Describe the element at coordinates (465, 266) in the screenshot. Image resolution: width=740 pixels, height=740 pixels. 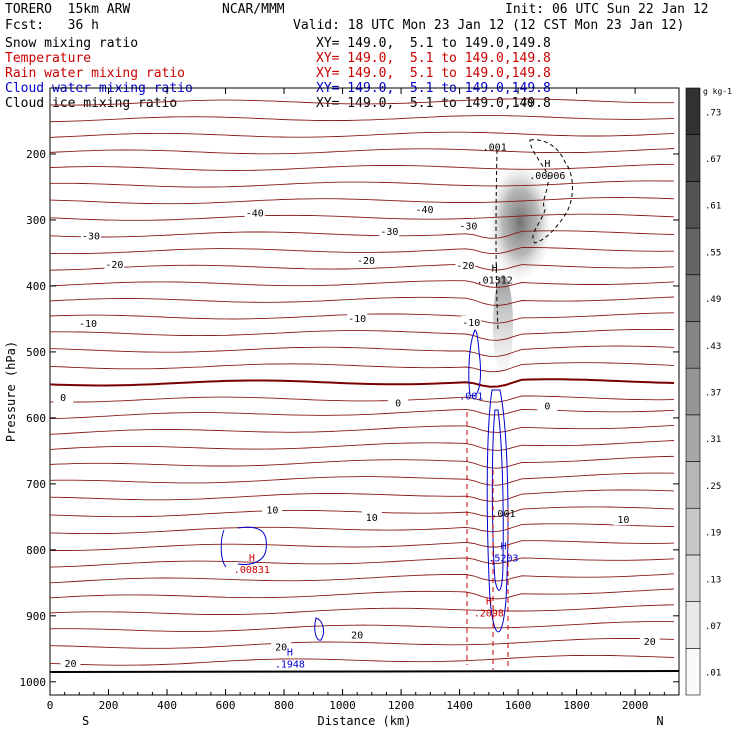
I see `temperature-label: -20` at that location.